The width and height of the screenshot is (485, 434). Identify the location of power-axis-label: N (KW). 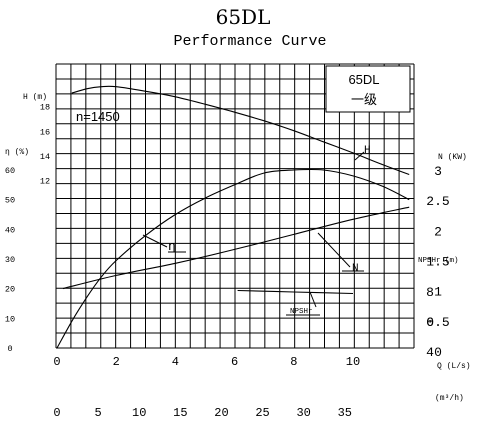
(452, 157).